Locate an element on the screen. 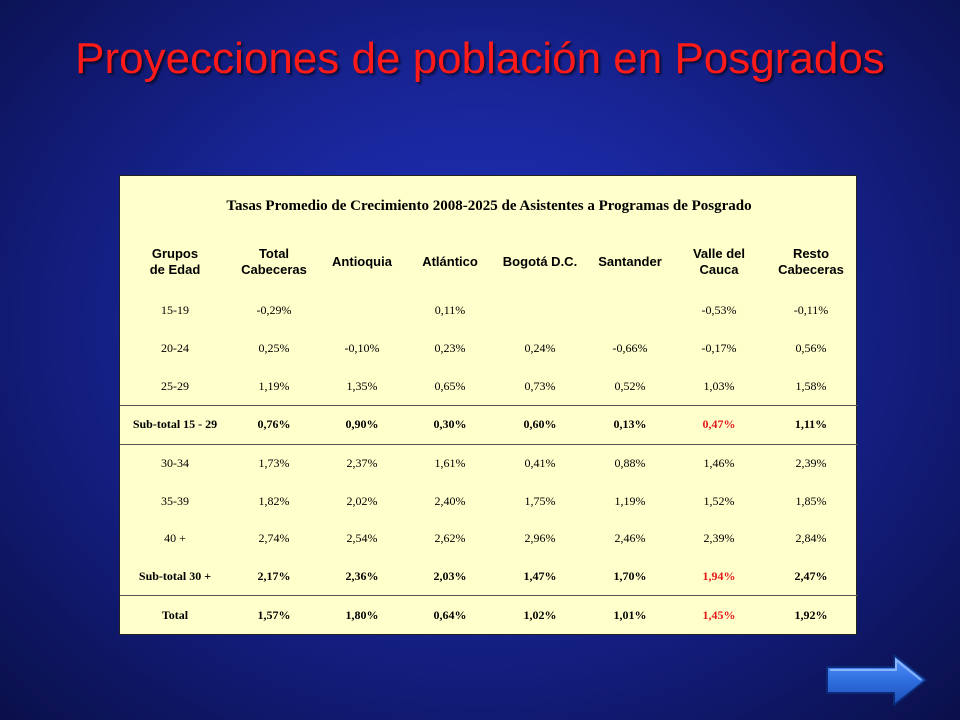 The image size is (960, 720). cell-valle: 1,03% is located at coordinates (719, 385).